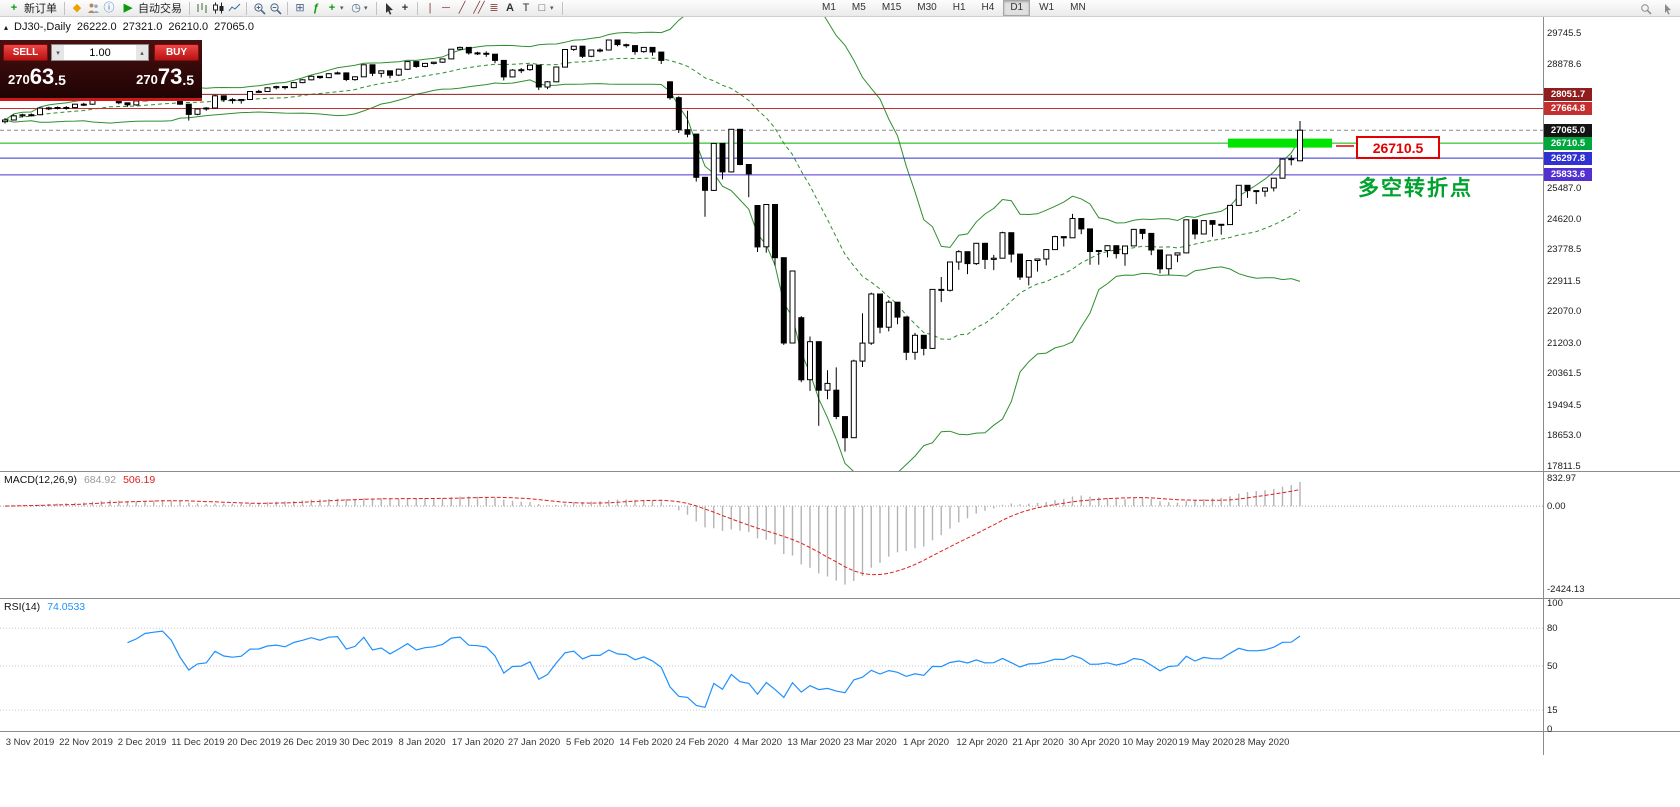 Image resolution: width=1680 pixels, height=807 pixels. I want to click on chart-symbol-period: DJ30-,Daily, so click(42, 27).